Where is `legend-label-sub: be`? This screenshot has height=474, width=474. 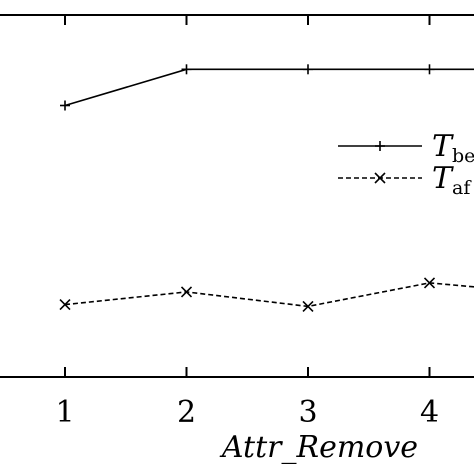 legend-label-sub: be is located at coordinates (463, 156).